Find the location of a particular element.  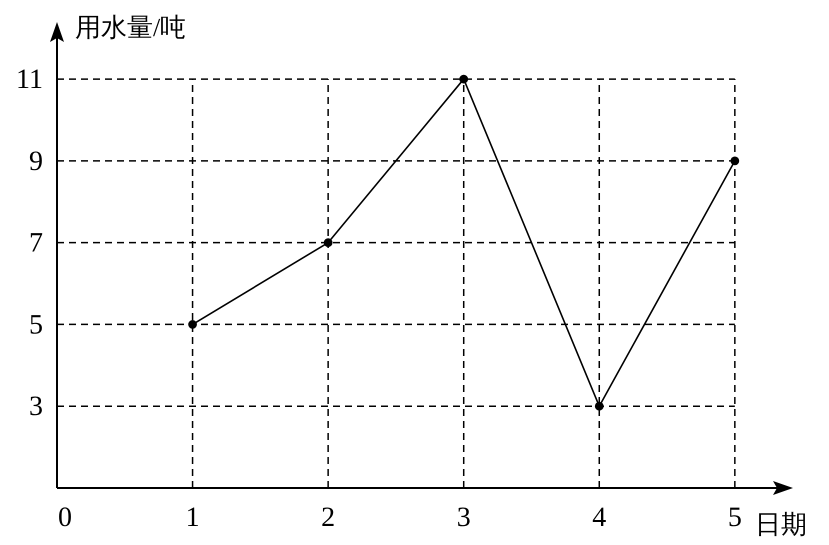

x-axis-title: 日期 is located at coordinates (781, 524).